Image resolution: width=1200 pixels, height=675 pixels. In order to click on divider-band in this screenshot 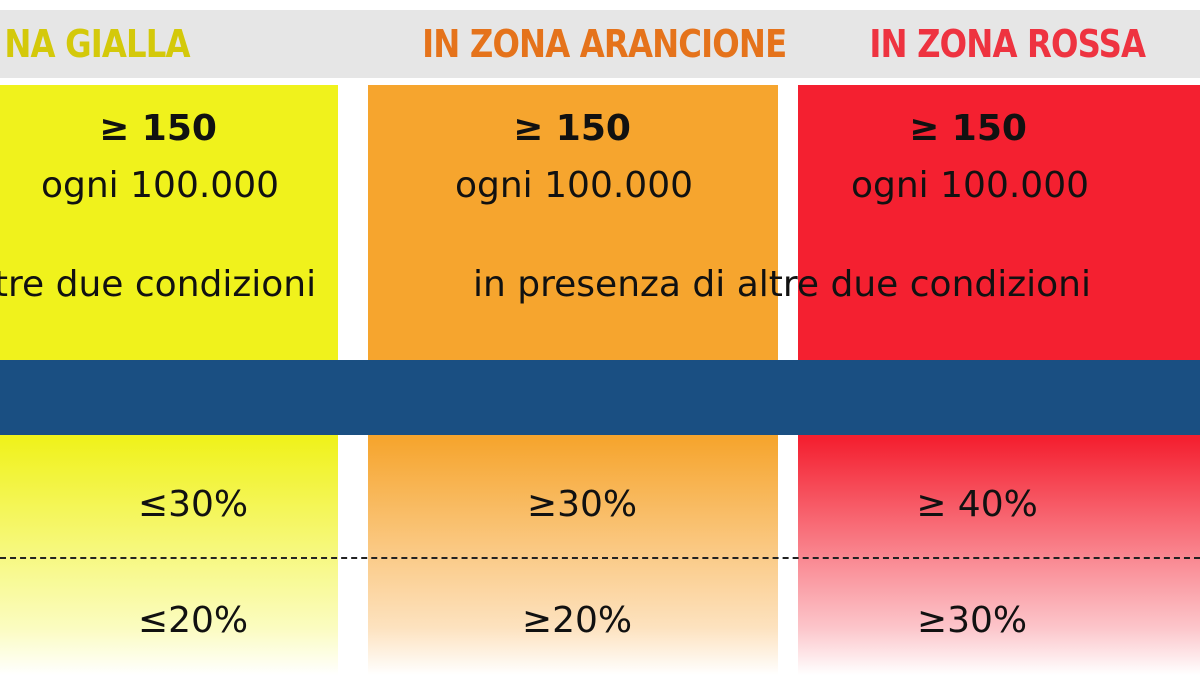, I will do `click(600, 397)`.